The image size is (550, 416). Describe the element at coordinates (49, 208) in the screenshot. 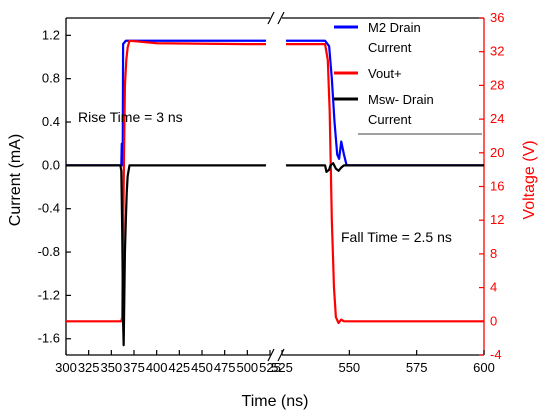

I see `y-left-tick-label: -0.4` at that location.